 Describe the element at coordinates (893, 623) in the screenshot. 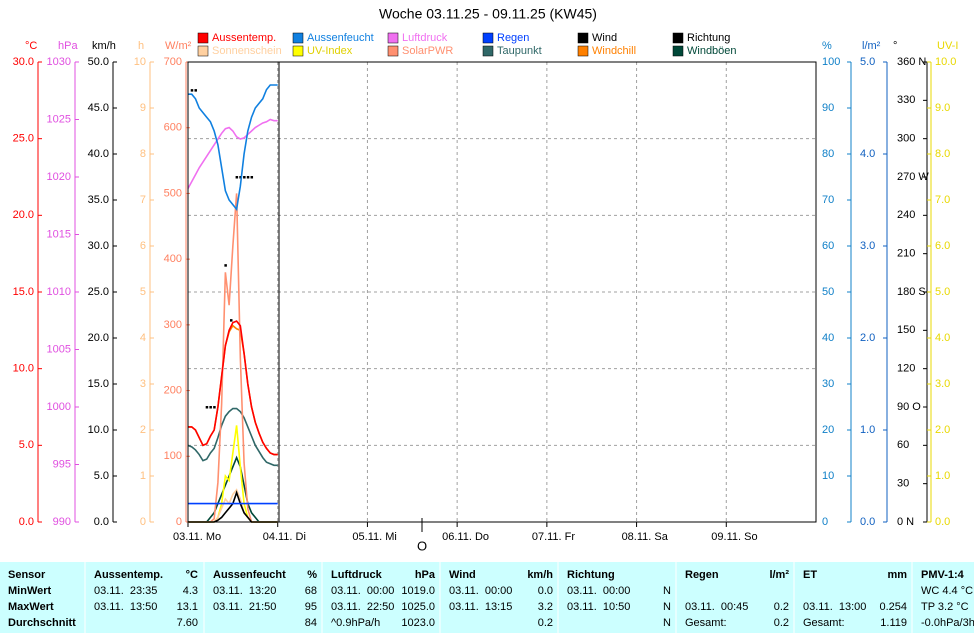

I see `cell-value: 1.119` at that location.